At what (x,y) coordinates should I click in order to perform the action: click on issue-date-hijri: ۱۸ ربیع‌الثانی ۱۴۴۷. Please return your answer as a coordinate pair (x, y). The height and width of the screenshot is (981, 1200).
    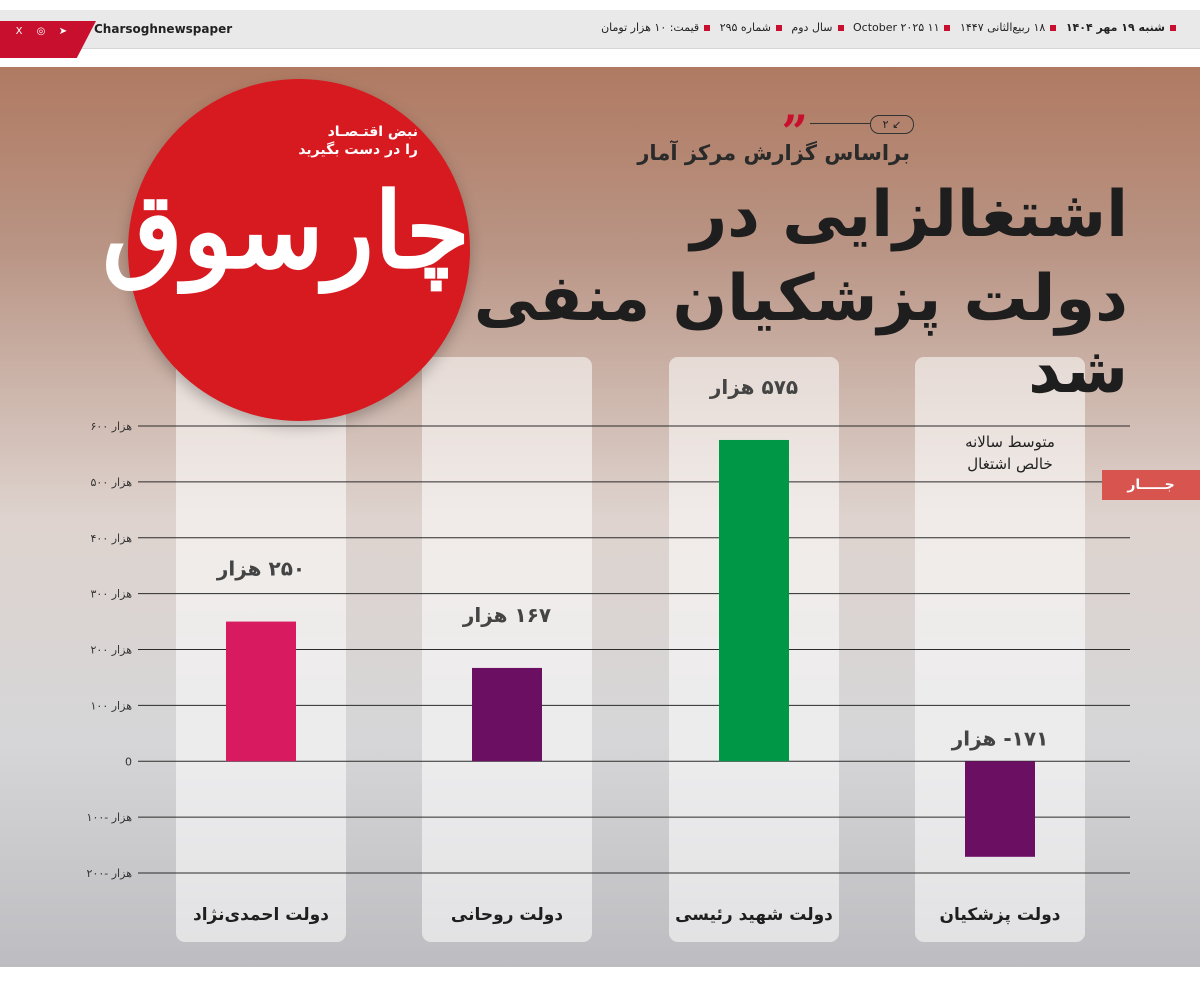
    Looking at the image, I should click on (1008, 27).